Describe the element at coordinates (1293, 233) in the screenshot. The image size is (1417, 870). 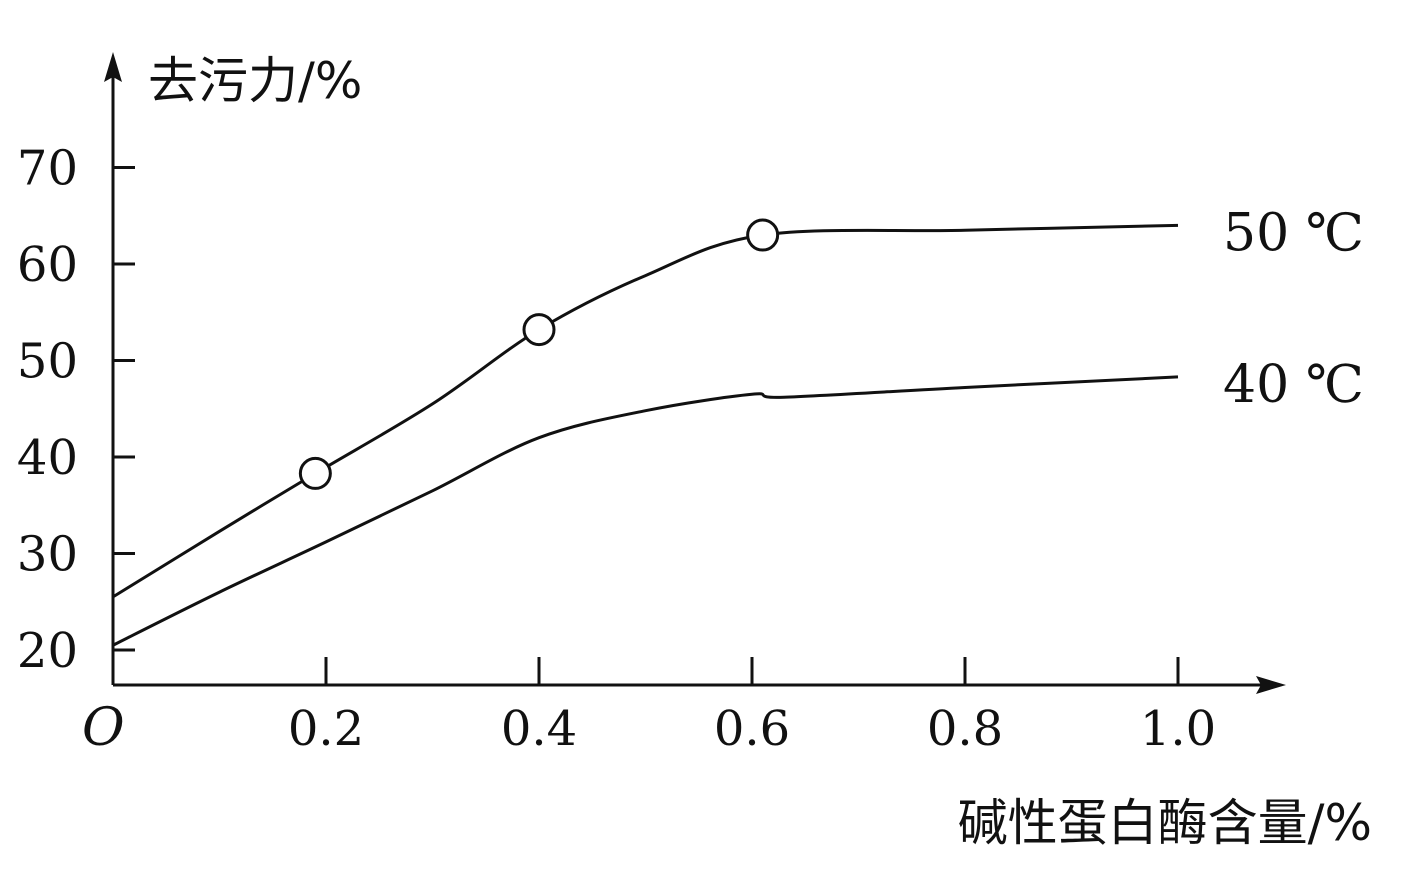
I see `series-label-1: 50 ℃` at that location.